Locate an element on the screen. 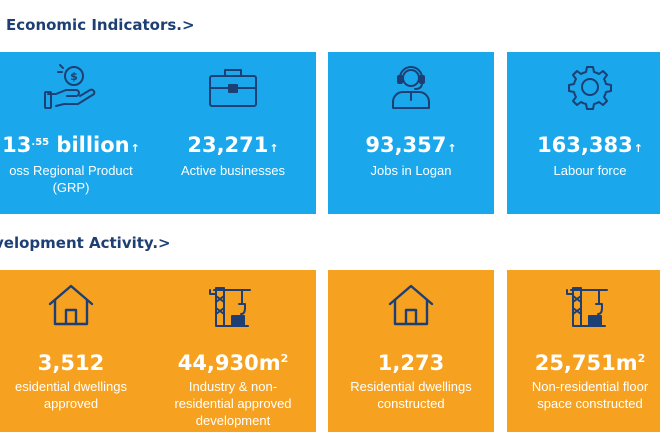  labour-force-value: 163,383↑ is located at coordinates (590, 145).